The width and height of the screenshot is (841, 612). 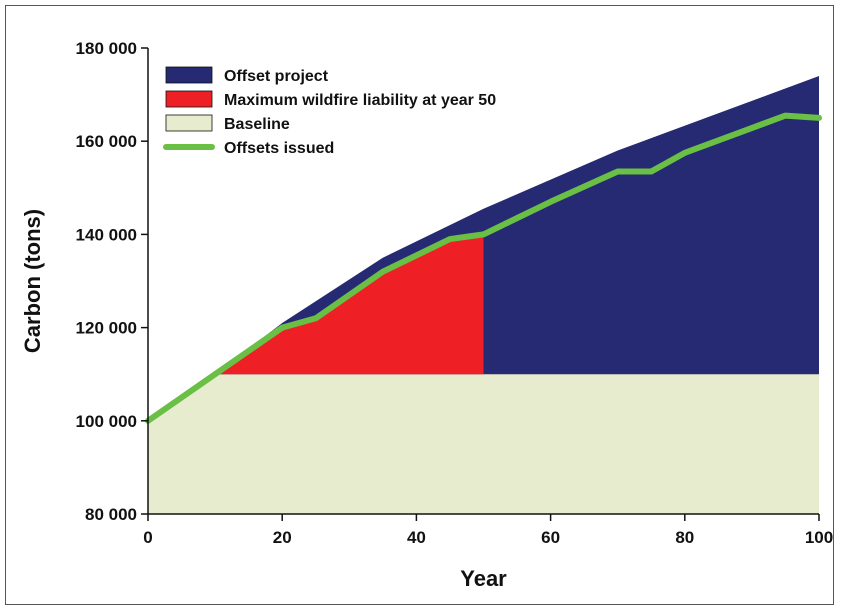 What do you see at coordinates (106, 421) in the screenshot?
I see `y-tick-label: 100 000` at bounding box center [106, 421].